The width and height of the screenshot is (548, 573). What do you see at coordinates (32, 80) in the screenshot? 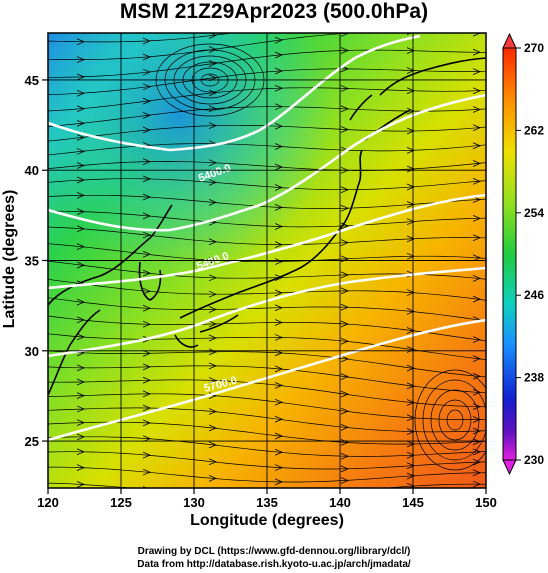
I see `y-tick-label: 45` at bounding box center [32, 80].